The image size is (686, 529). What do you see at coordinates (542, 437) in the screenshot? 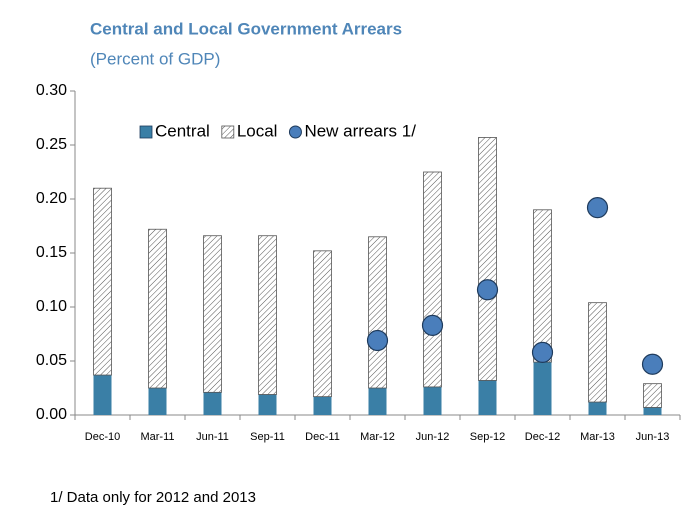
I see `x-tick-label: Dec-12` at bounding box center [542, 437].